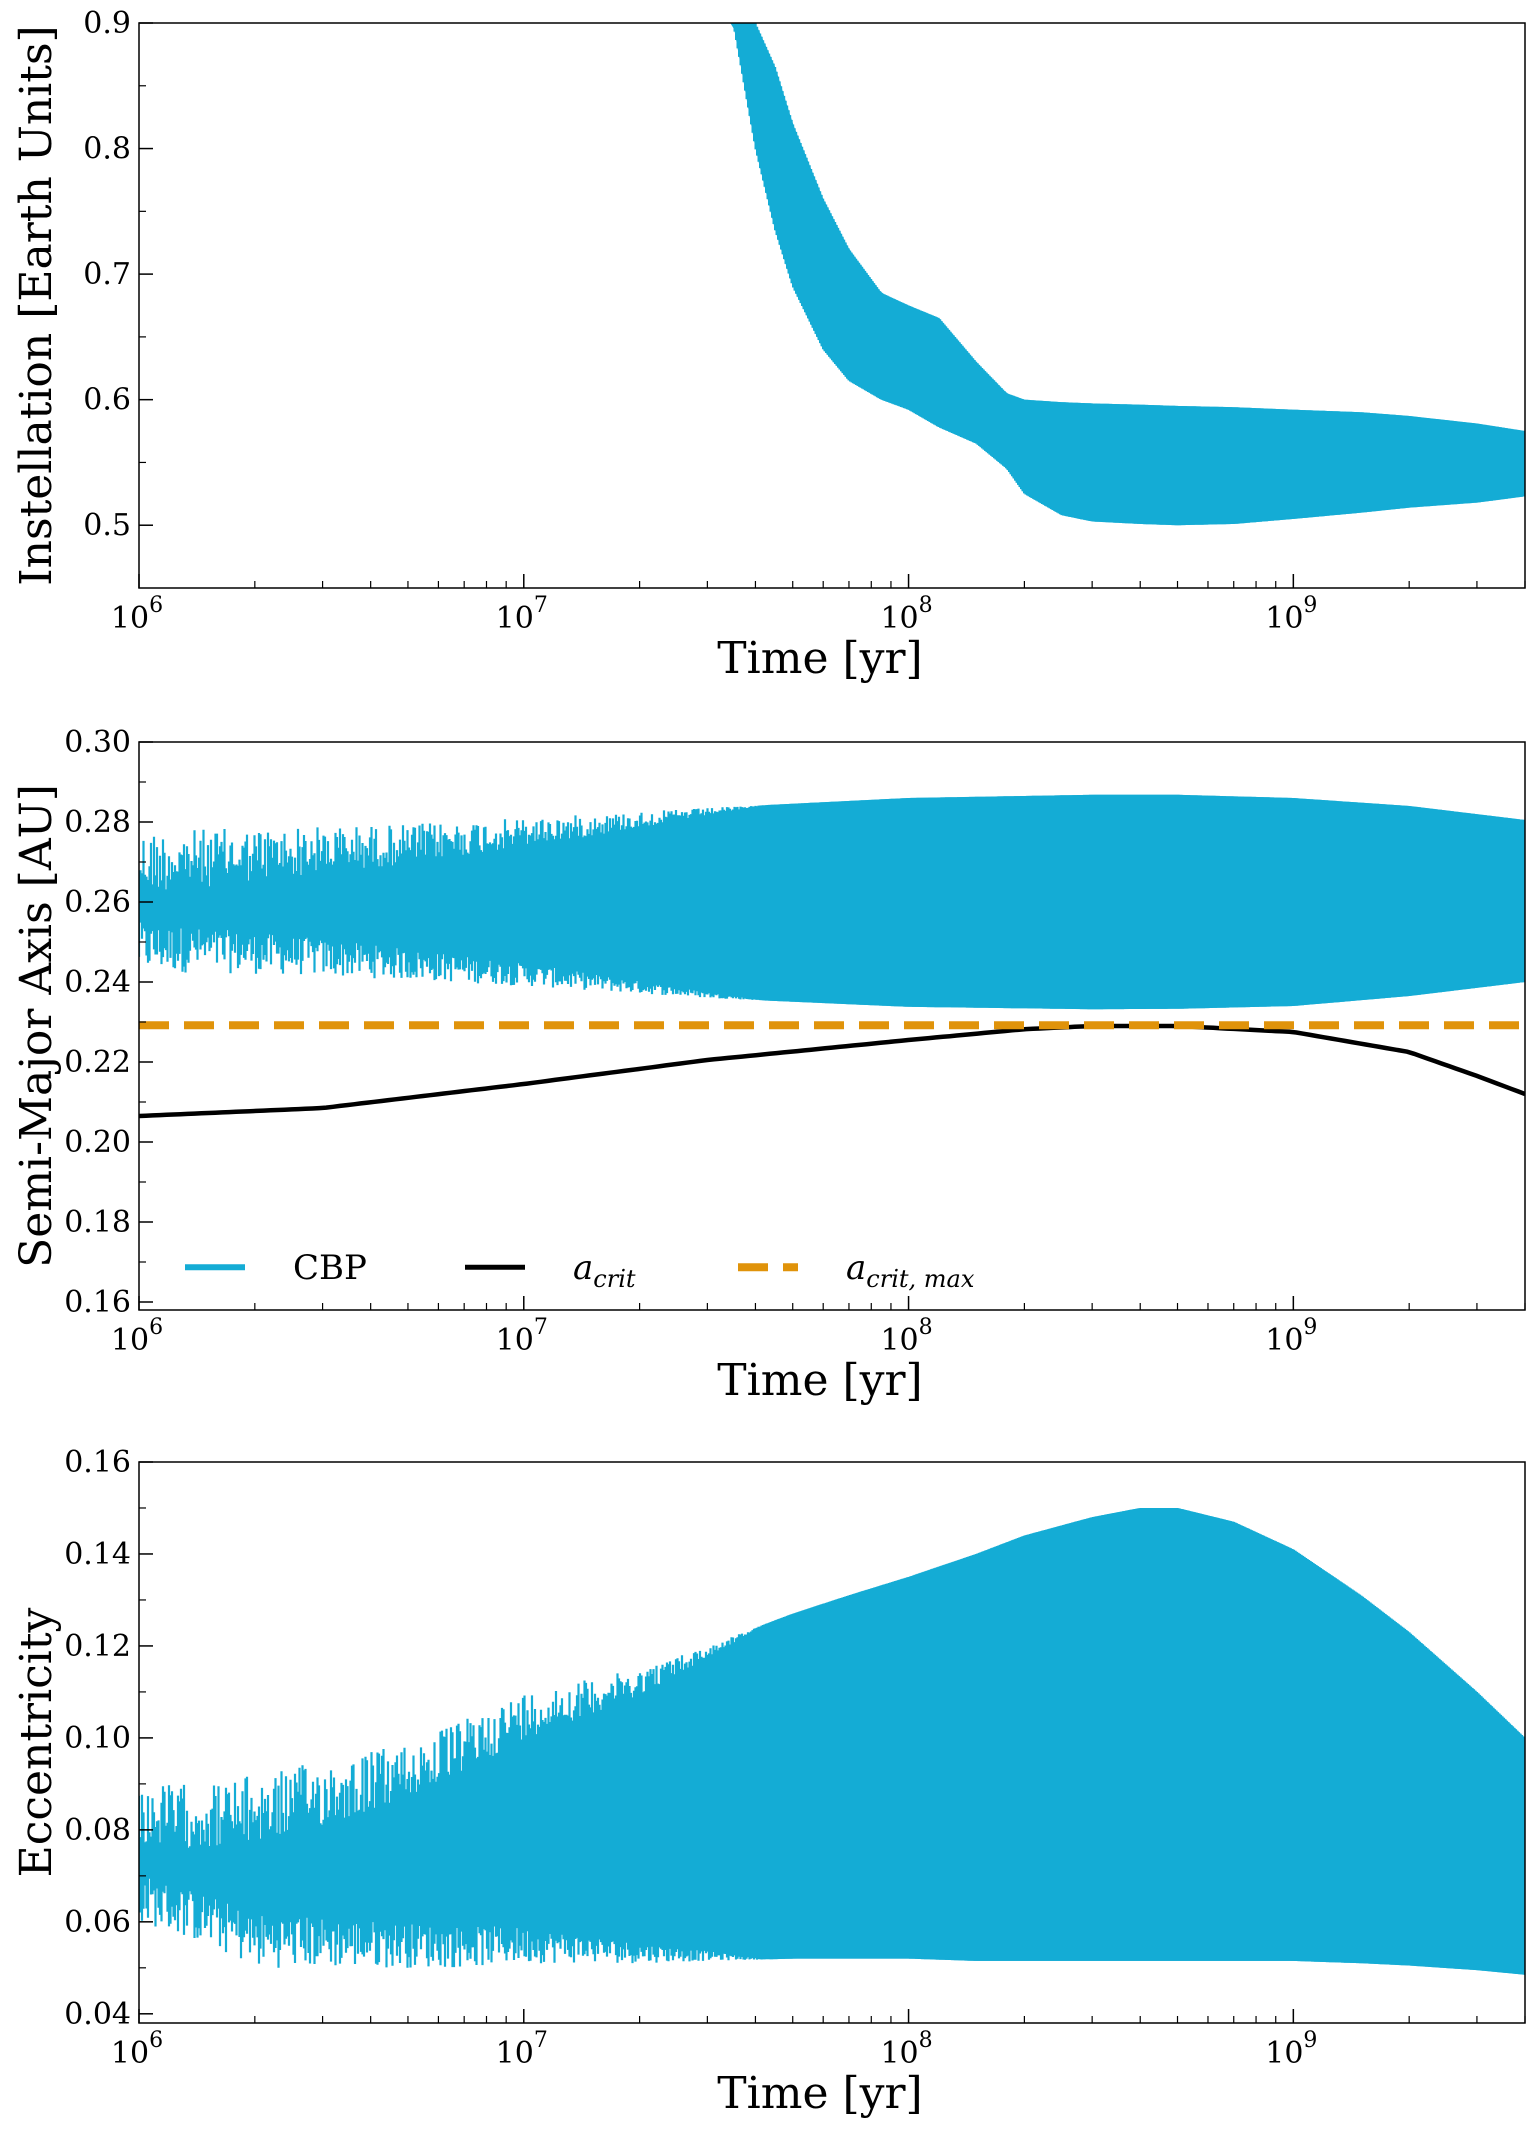  Describe the element at coordinates (97, 1222) in the screenshot. I see `y-tick-label: 0.18` at that location.